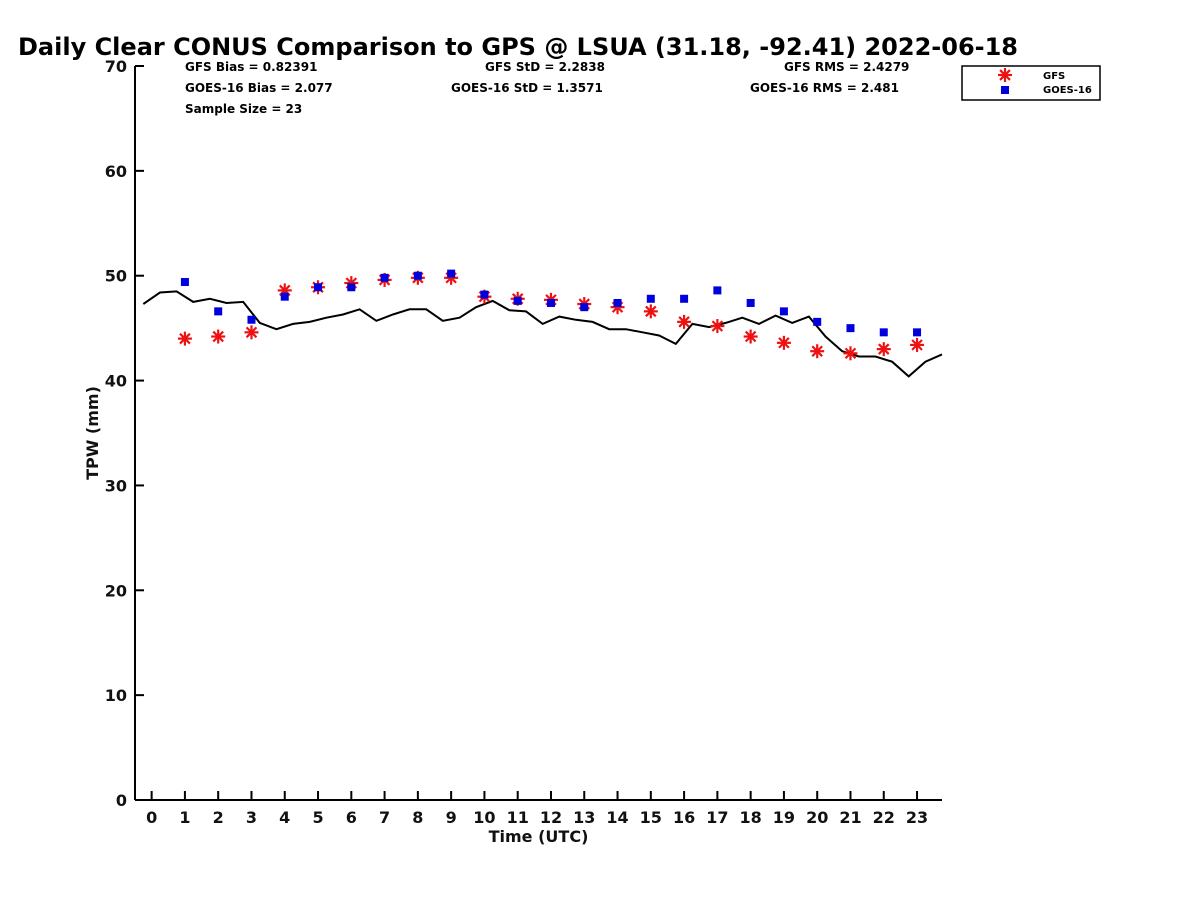 Image resolution: width=1200 pixels, height=900 pixels. What do you see at coordinates (116, 590) in the screenshot?
I see `y-tick-label: 20` at bounding box center [116, 590].